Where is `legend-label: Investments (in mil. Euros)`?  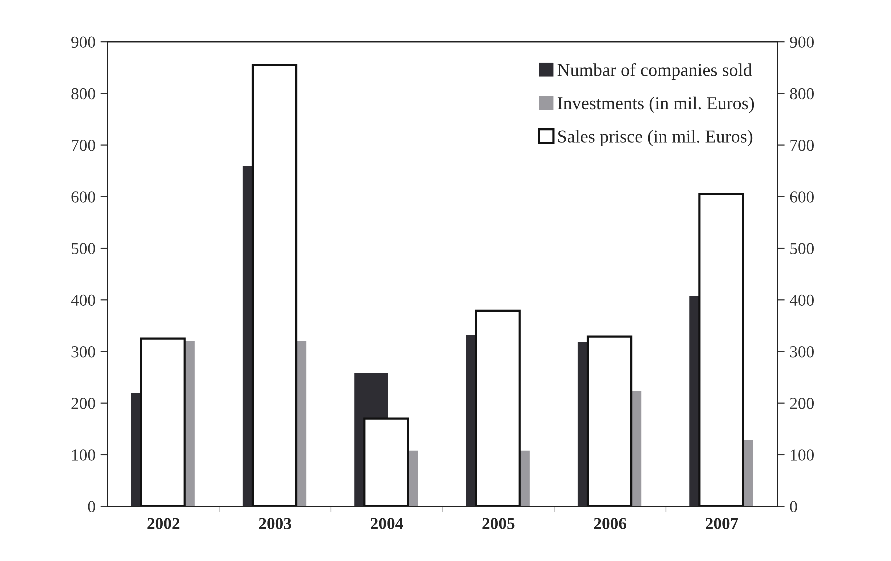
legend-label: Investments (in mil. Euros) is located at coordinates (656, 105).